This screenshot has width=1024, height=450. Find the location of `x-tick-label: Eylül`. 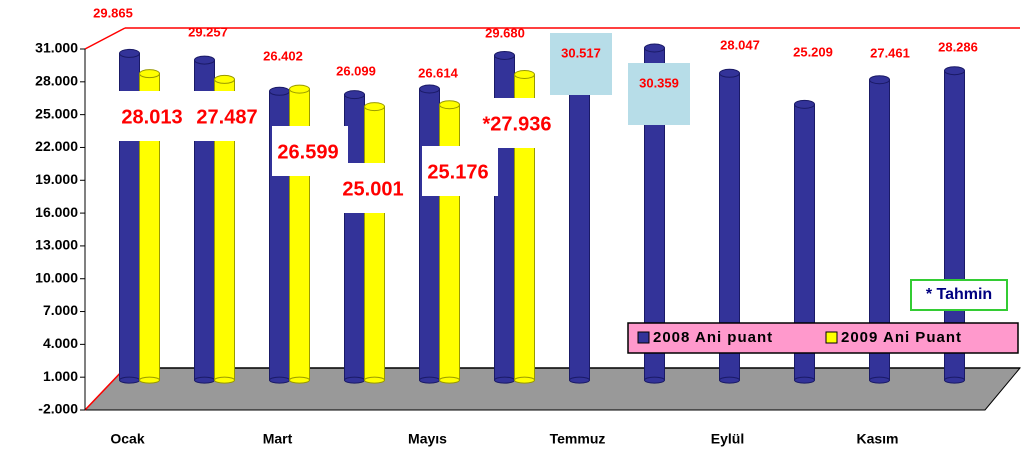

x-tick-label: Eylül is located at coordinates (727, 439).